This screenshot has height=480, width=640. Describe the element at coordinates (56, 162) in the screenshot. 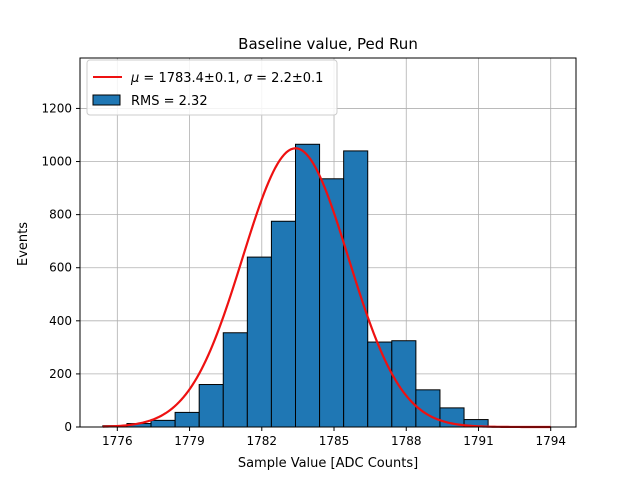

I see `y-tick-label: 1000` at that location.